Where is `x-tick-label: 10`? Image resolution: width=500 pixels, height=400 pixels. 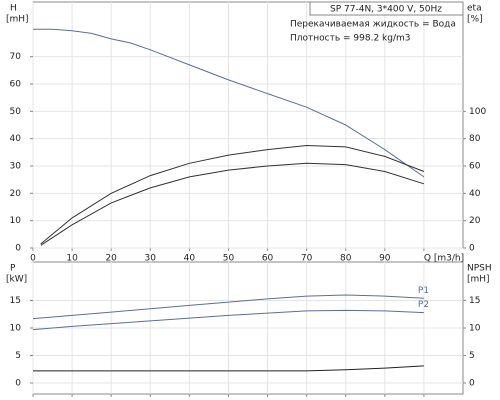
x-tick-label: 10 is located at coordinates (72, 259).